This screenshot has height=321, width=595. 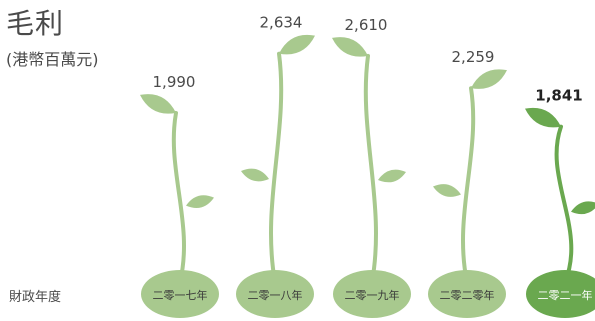 I want to click on value-label: 2,259, so click(x=473, y=57).